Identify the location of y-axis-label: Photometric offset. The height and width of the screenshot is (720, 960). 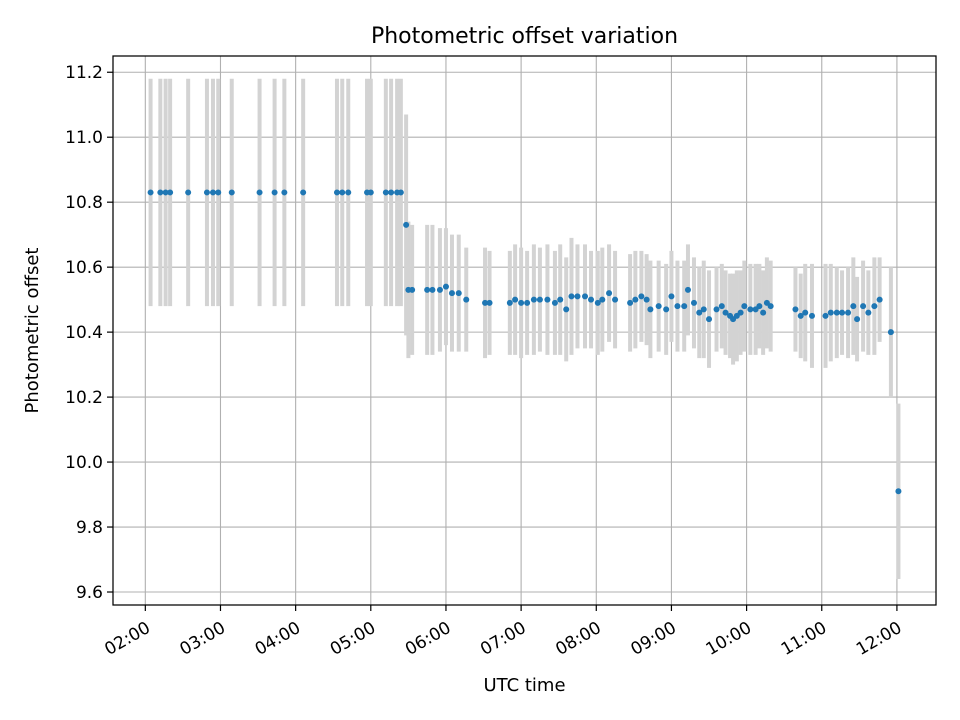
(32, 331).